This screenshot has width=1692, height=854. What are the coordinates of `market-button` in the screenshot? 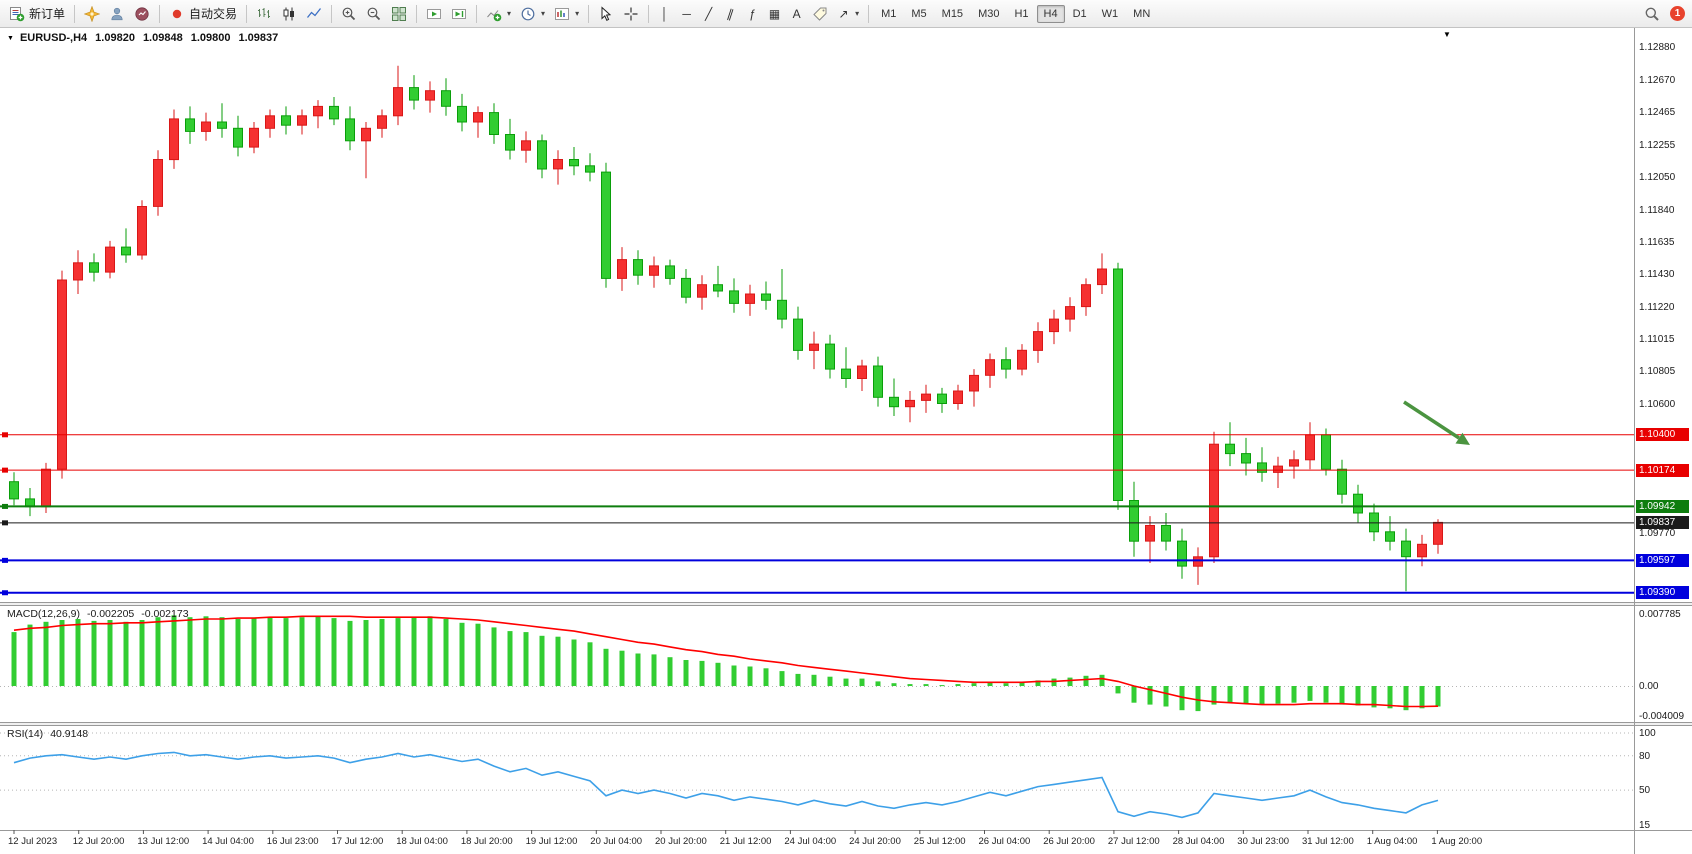 It's located at (142, 14).